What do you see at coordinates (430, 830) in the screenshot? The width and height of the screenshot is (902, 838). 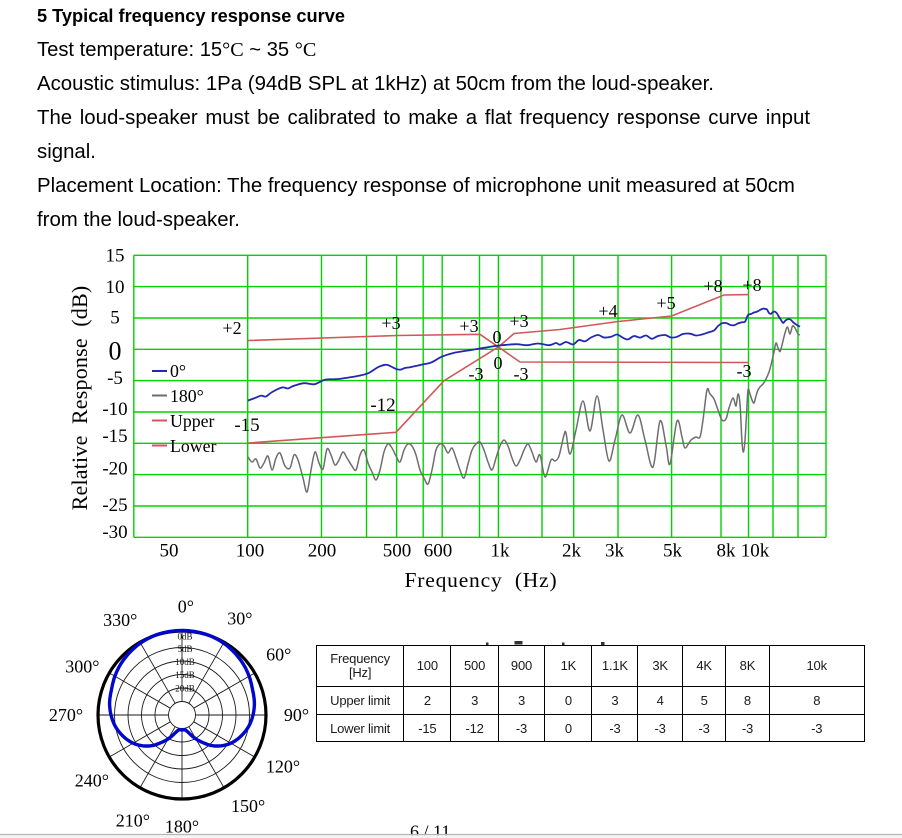 I see `svg-text: 6 / 11` at bounding box center [430, 830].